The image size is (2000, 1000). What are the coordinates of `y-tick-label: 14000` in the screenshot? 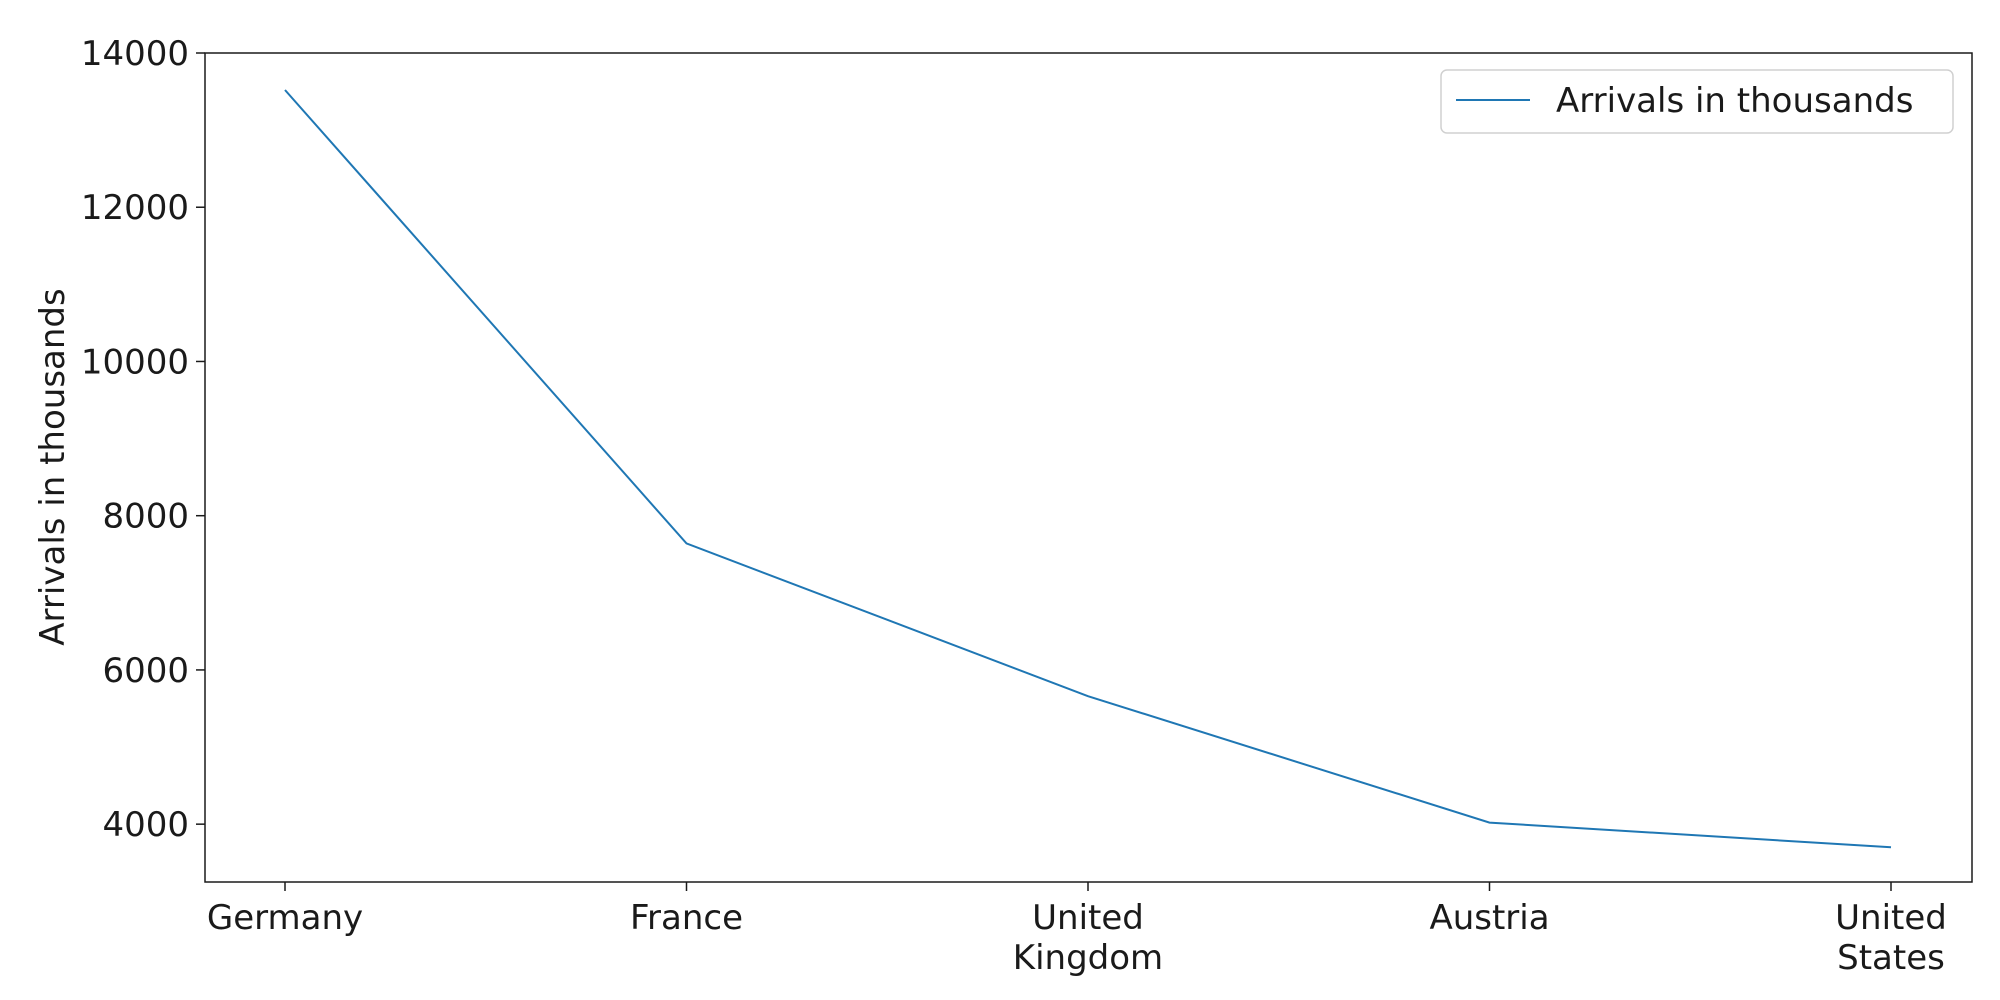 It's located at (135, 54).